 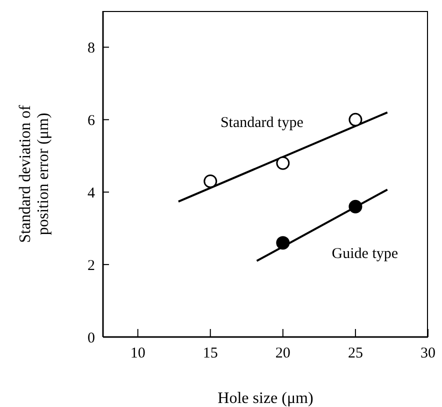 What do you see at coordinates (355, 354) in the screenshot?
I see `x-tick-label: 25` at bounding box center [355, 354].